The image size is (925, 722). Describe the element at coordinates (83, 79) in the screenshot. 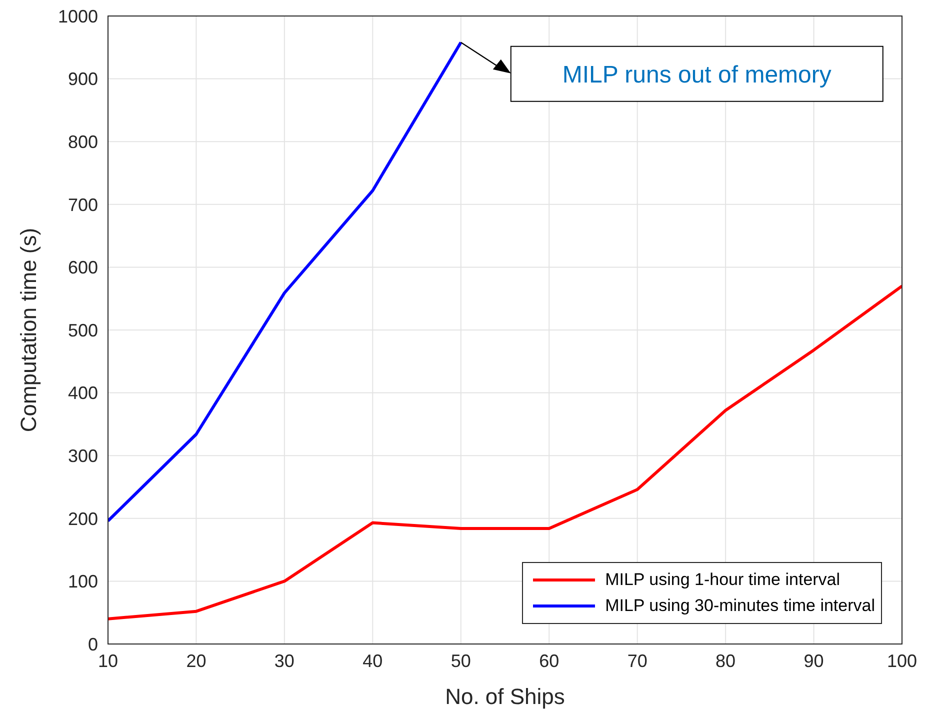

I see `y-tick-label: 900` at that location.